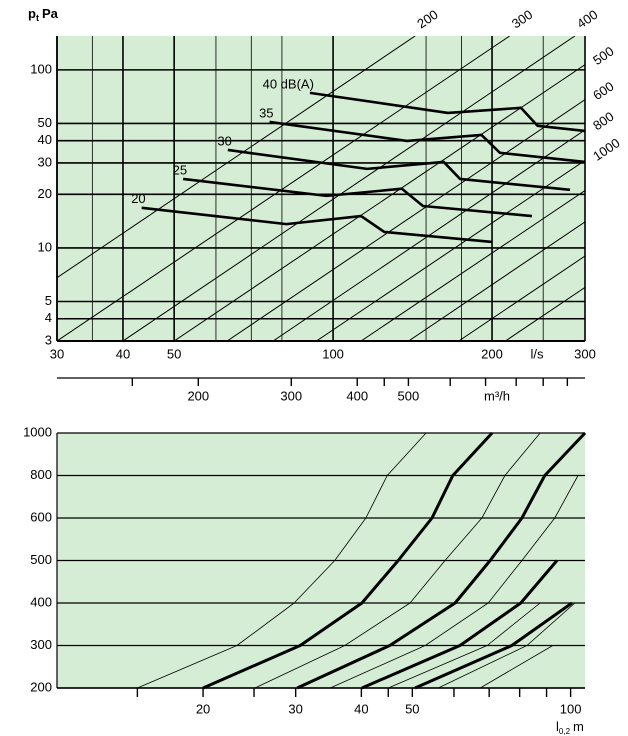  Describe the element at coordinates (45, 246) in the screenshot. I see `y-tick-label: 10` at that location.